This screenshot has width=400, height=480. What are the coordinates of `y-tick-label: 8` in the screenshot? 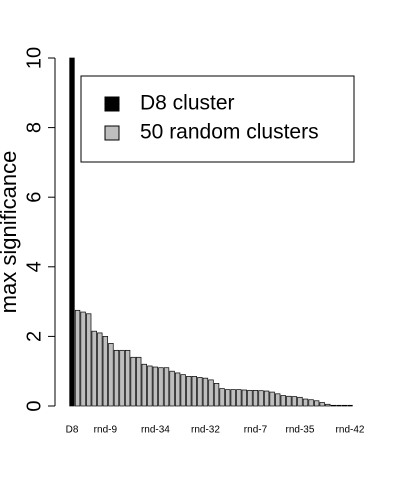 It's located at (34, 127).